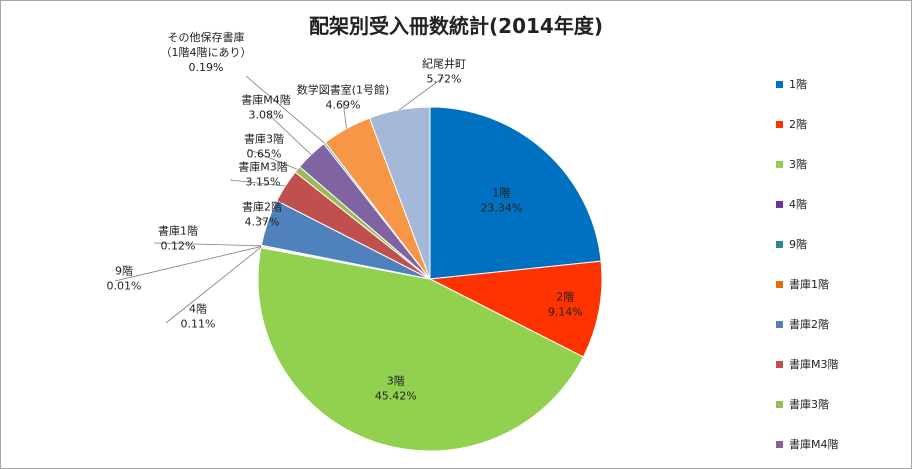  I want to click on slice-label-数学図書室1号館: 数学図書室(1号館), so click(343, 90).